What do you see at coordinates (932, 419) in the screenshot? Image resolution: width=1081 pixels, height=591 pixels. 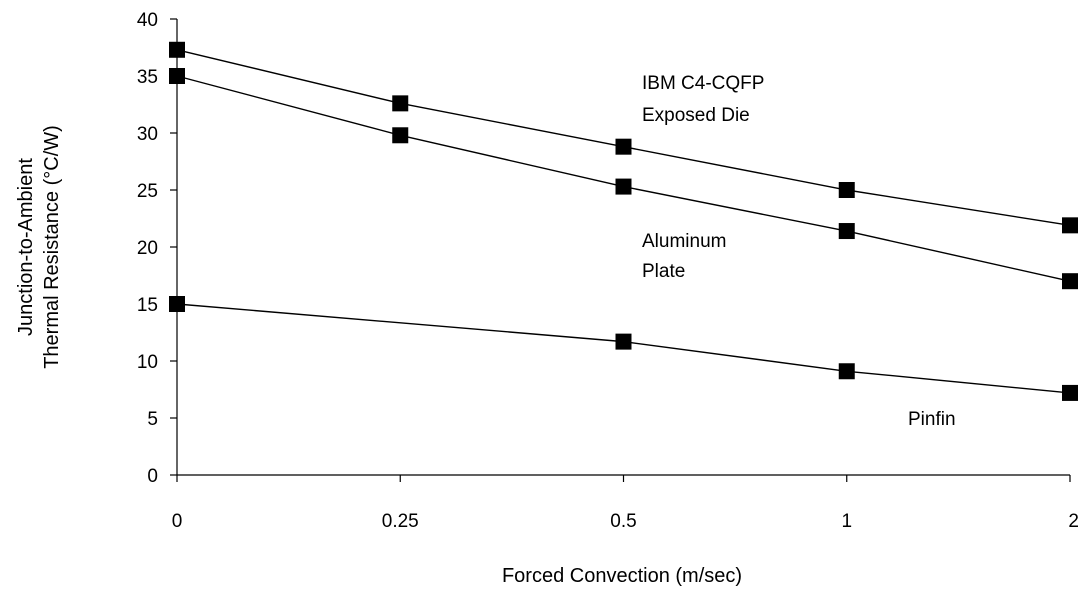 I see `curve-annotation-3: Pinfin` at bounding box center [932, 419].